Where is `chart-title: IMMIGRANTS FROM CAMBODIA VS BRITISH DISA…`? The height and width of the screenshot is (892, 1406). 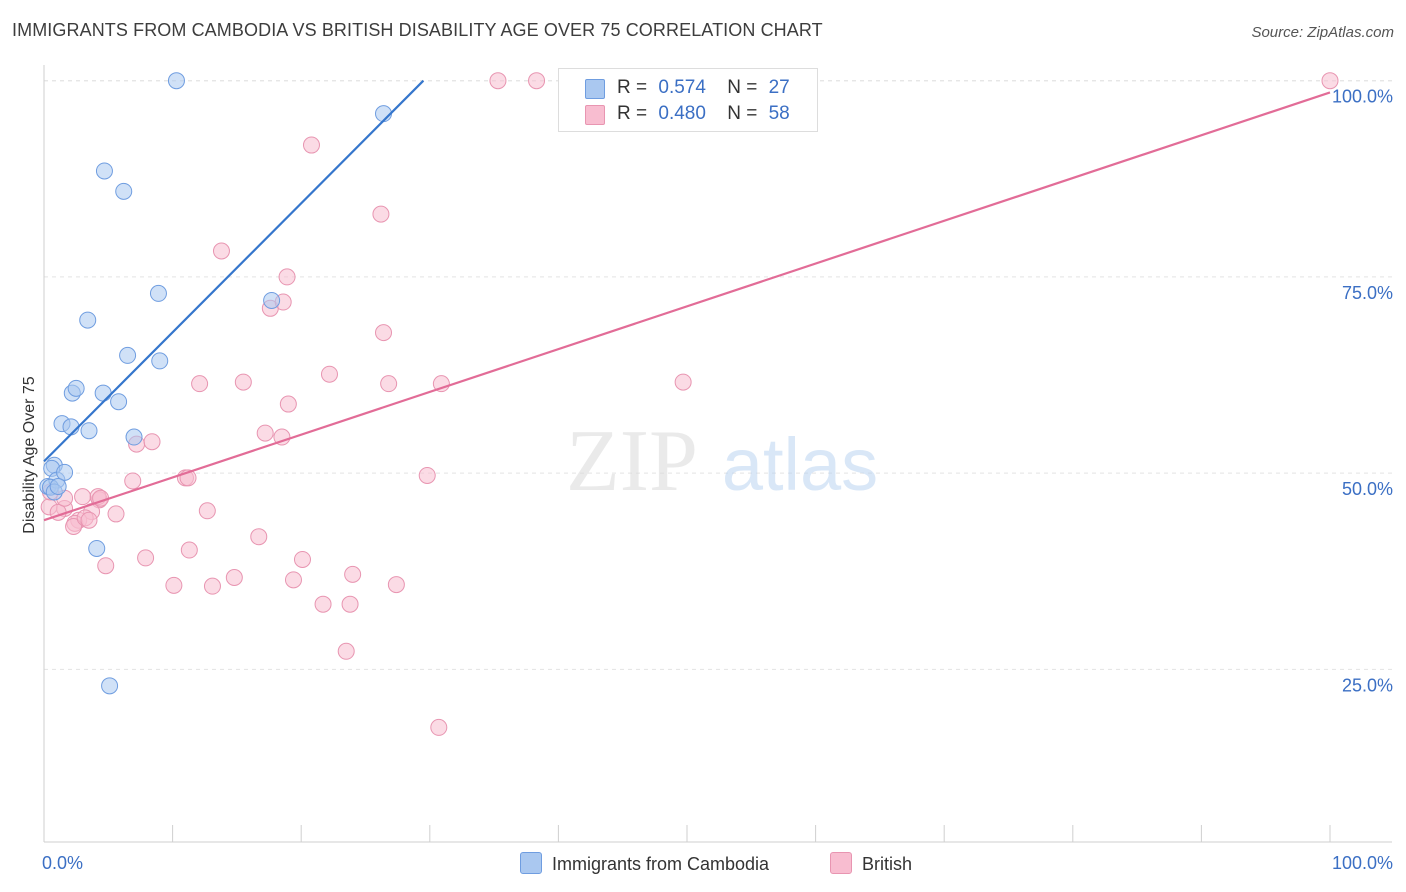
chart-title: IMMIGRANTS FROM CAMBODIA VS BRITISH DISA… is located at coordinates (417, 30).